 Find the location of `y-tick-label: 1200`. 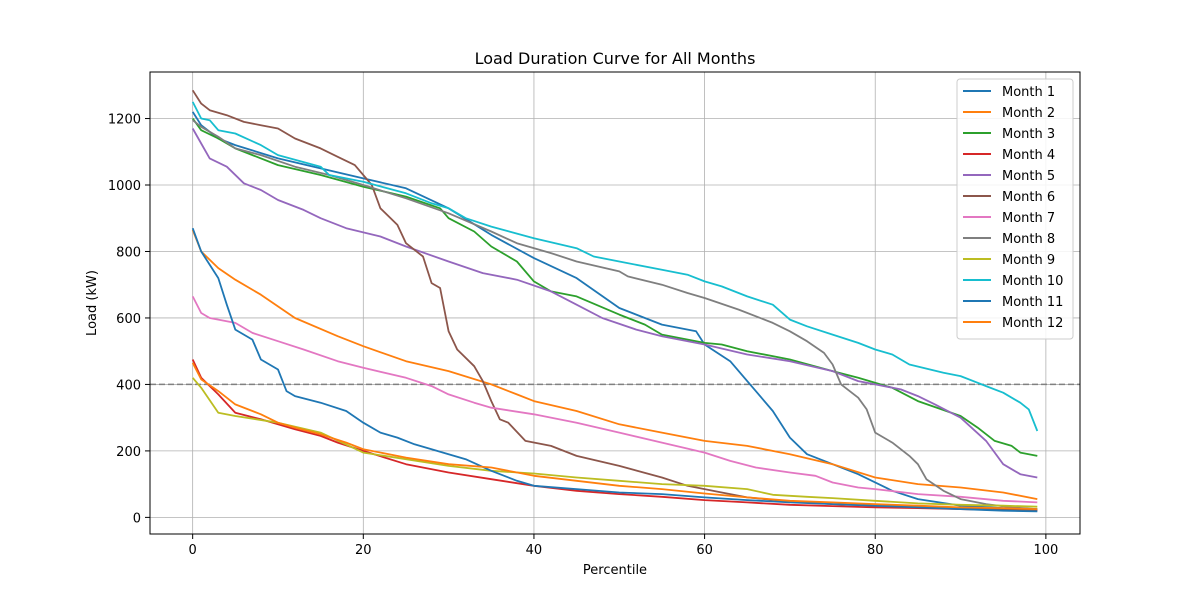

y-tick-label: 1200 is located at coordinates (124, 120).